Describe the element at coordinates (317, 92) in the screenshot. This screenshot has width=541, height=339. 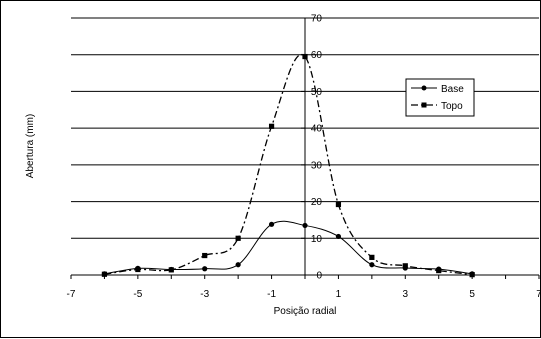
I see `y-tick-label: 50` at that location.